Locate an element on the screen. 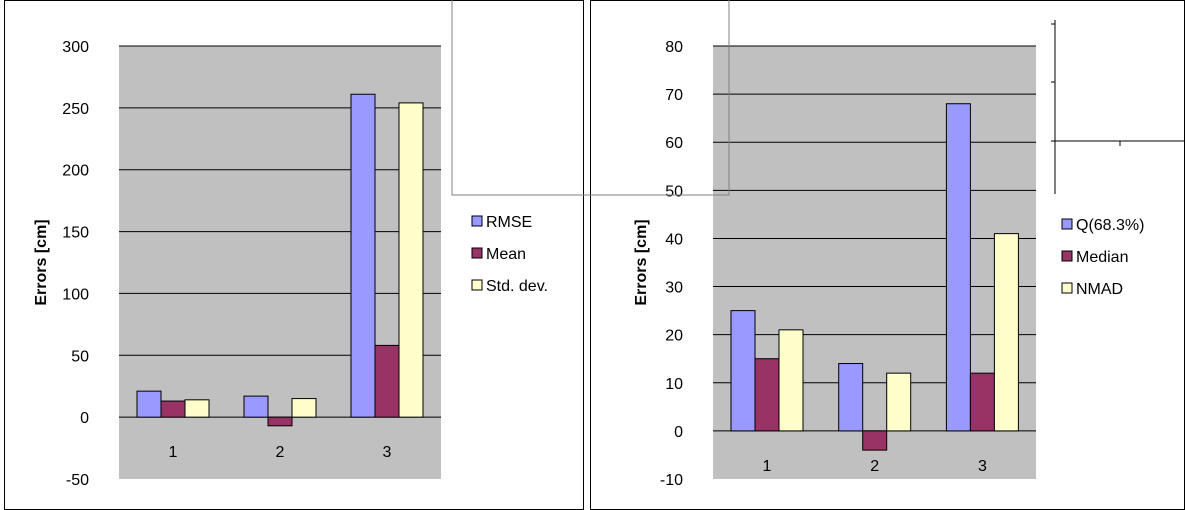 The image size is (1185, 510). legend-entry: NMAD is located at coordinates (1099, 289).